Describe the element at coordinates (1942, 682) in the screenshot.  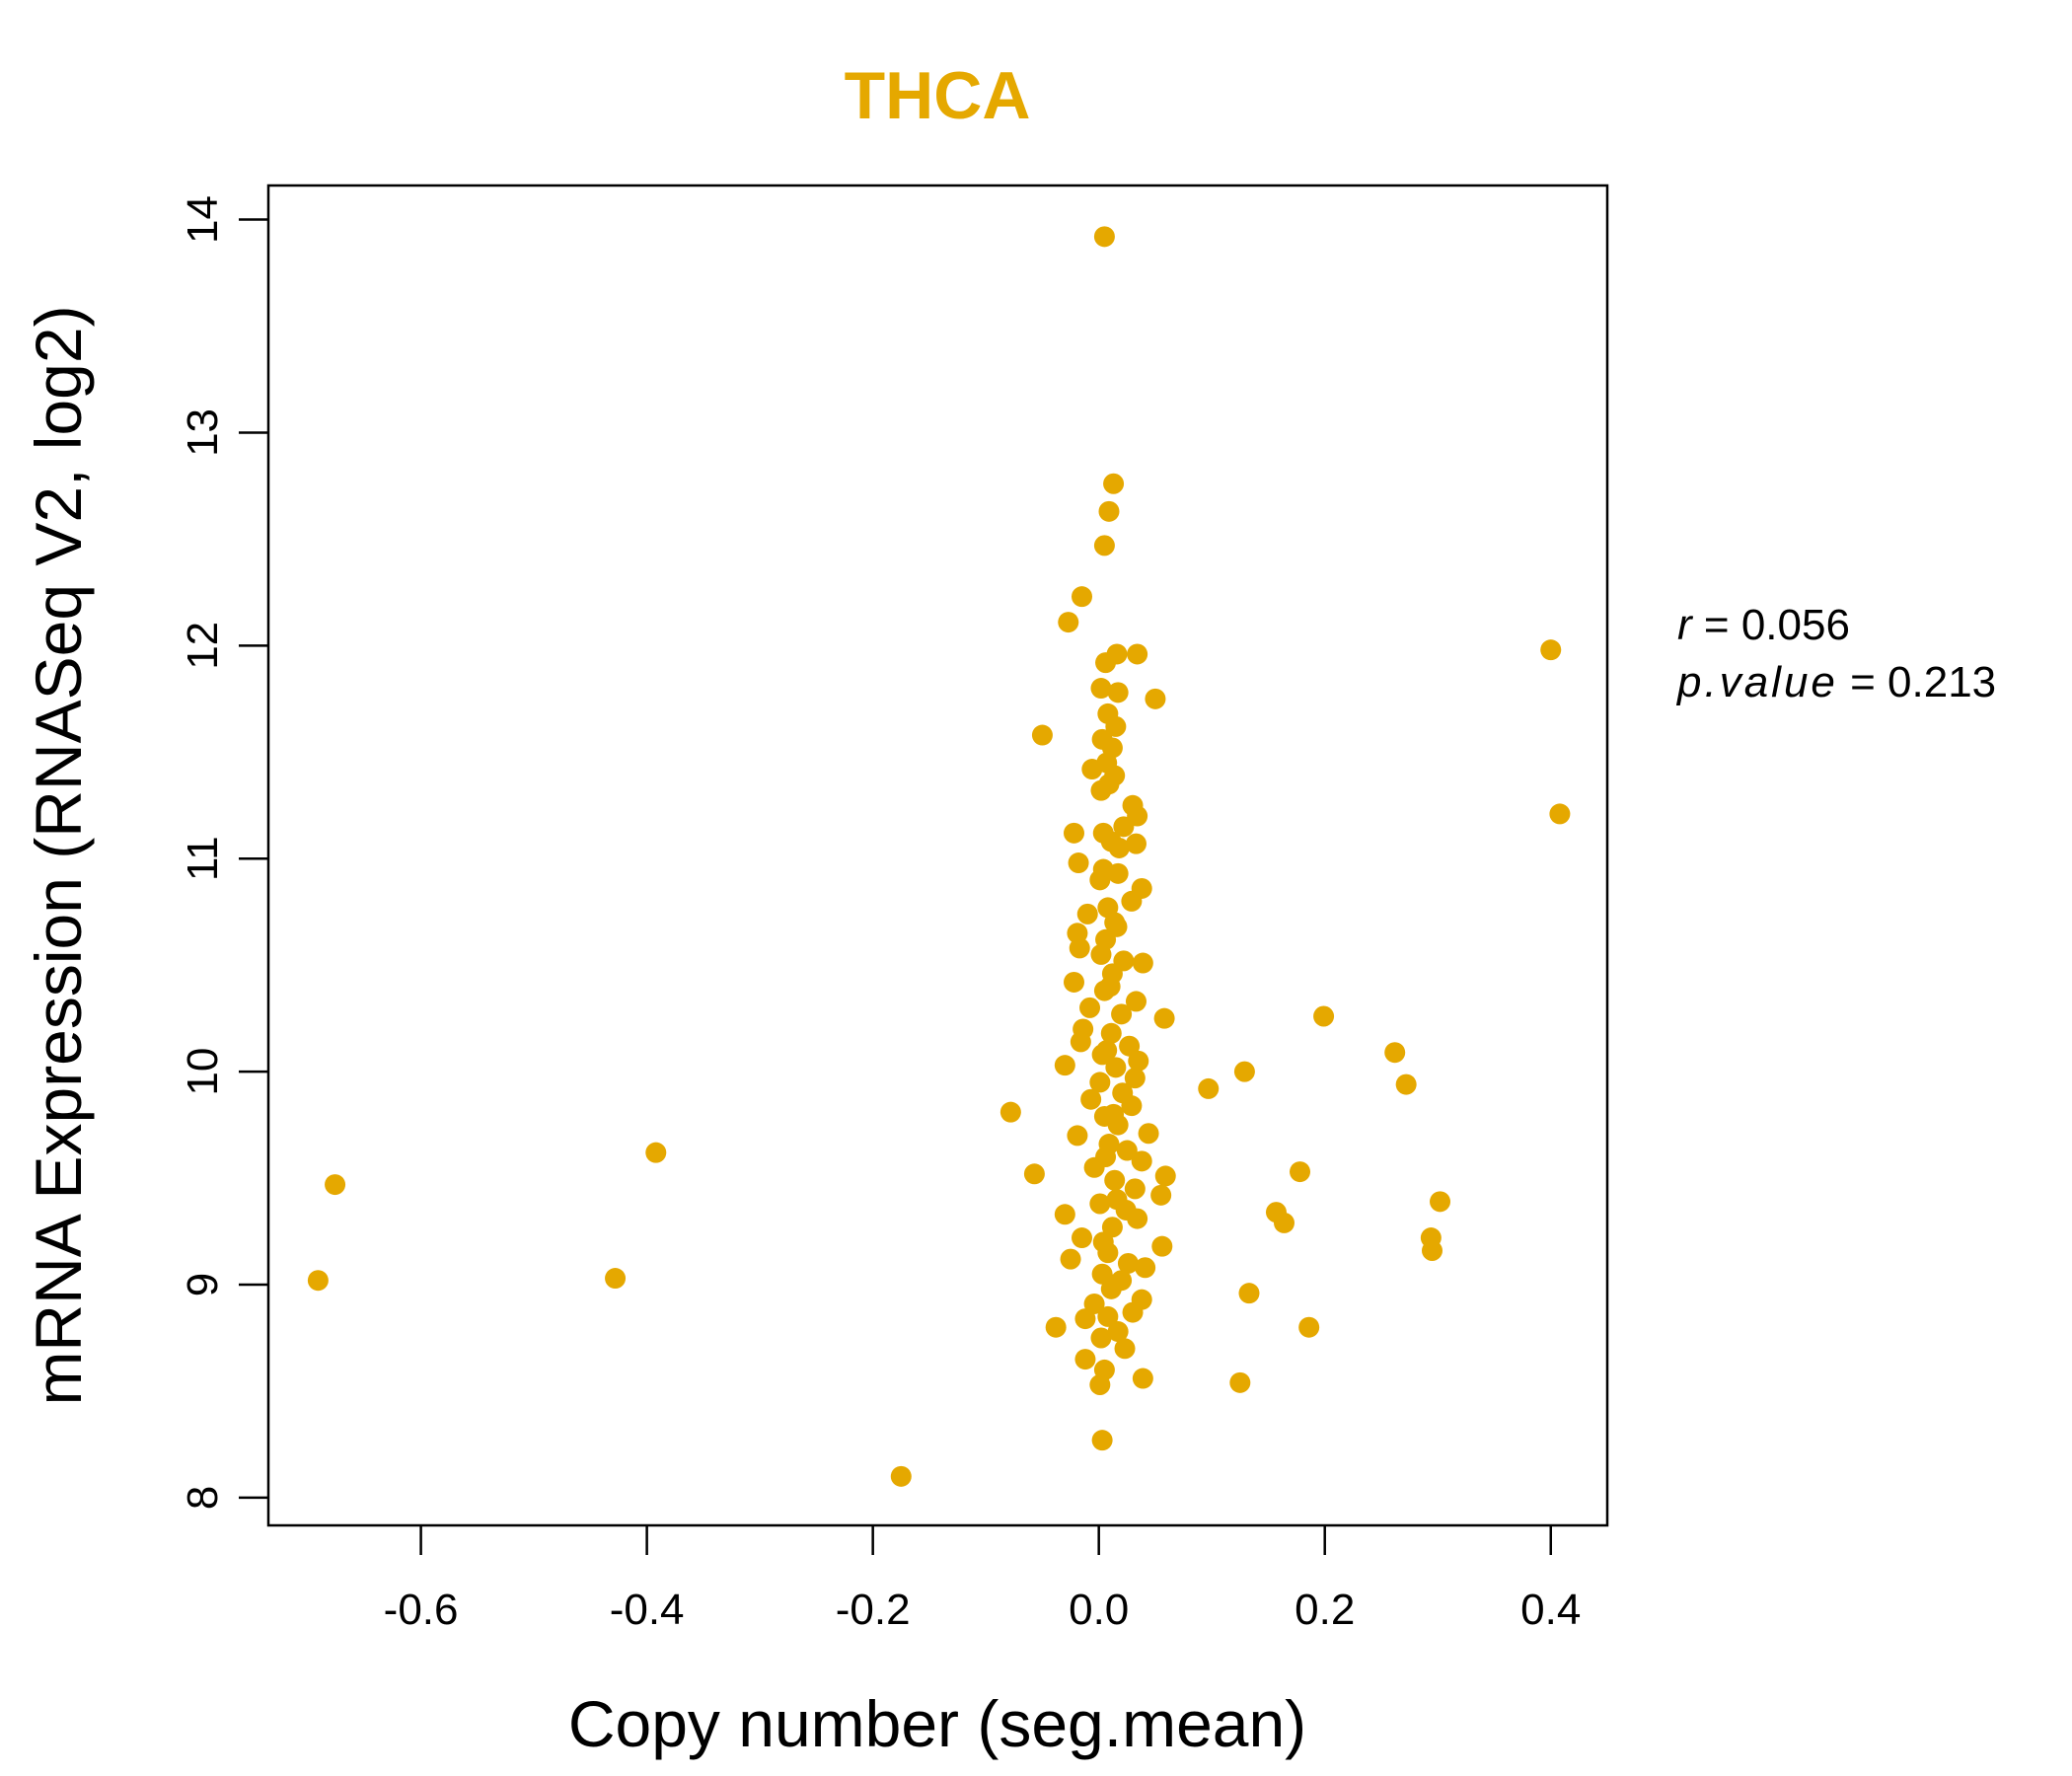
I see `p-value: 0.213` at that location.